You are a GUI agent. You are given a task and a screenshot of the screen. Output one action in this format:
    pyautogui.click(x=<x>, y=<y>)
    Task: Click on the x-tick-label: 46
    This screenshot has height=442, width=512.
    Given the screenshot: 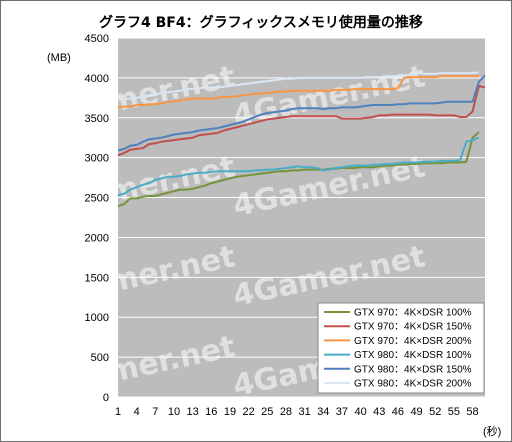 What is the action you would take?
    pyautogui.click(x=398, y=412)
    